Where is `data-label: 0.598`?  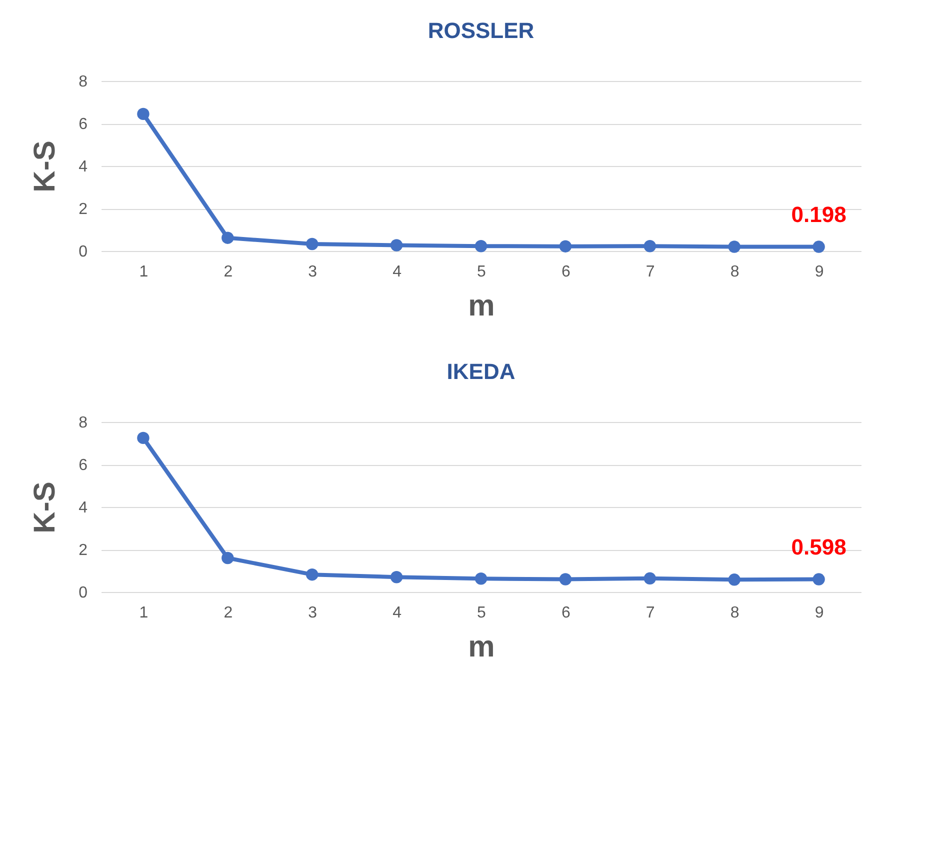 data-label: 0.598 is located at coordinates (818, 547).